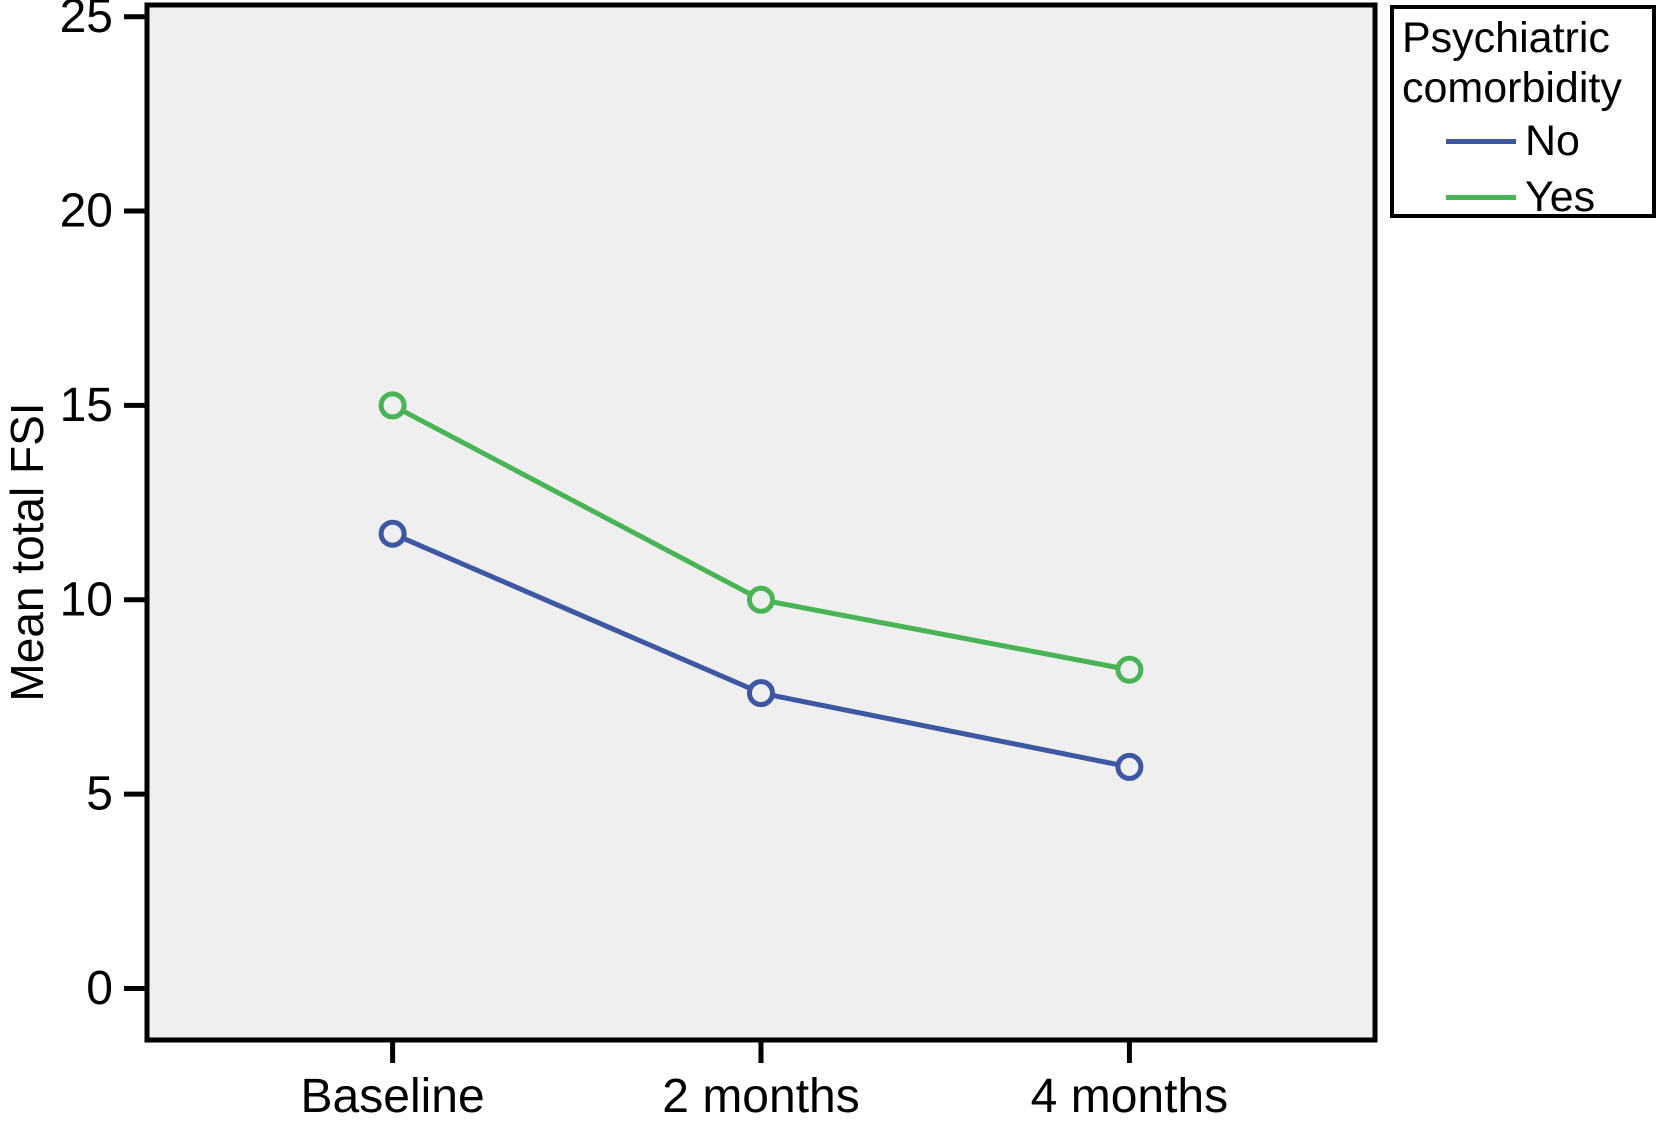 The image size is (1660, 1127). I want to click on legend-swatch-yes-line, so click(1481, 197).